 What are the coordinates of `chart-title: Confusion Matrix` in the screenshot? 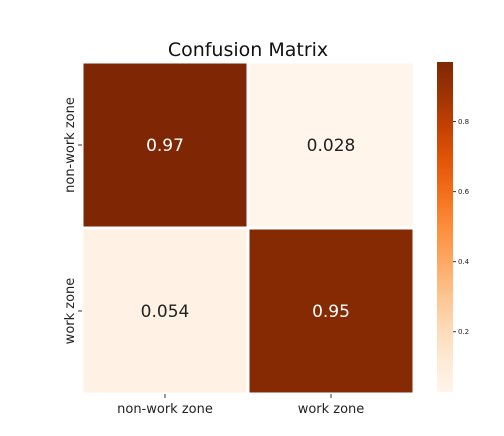 It's located at (248, 50).